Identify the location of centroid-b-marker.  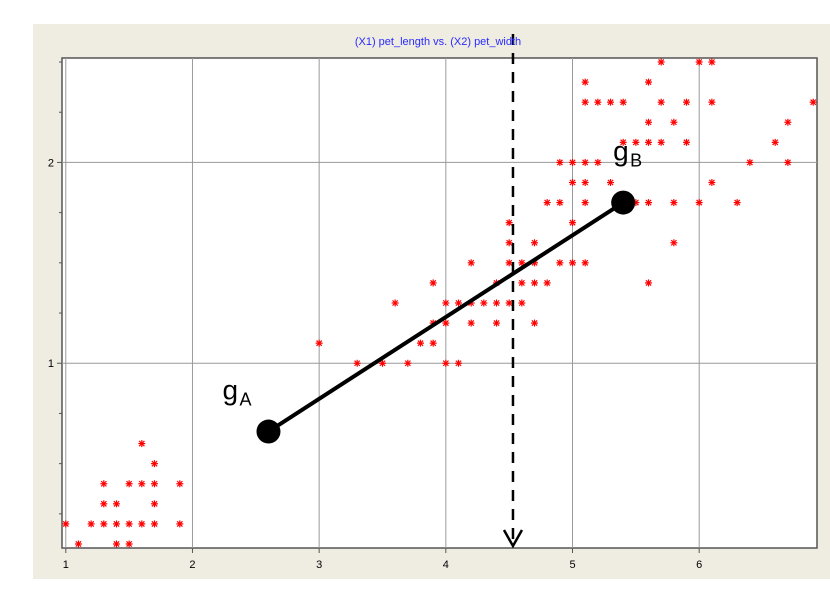
(623, 202).